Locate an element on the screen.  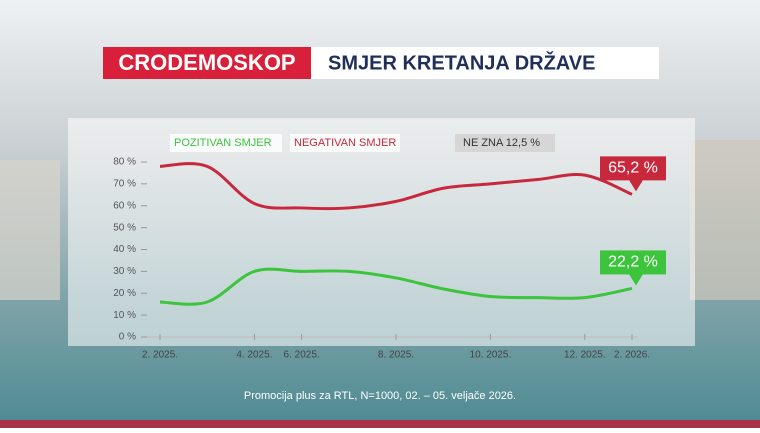
value-label: 65,2 % is located at coordinates (633, 168).